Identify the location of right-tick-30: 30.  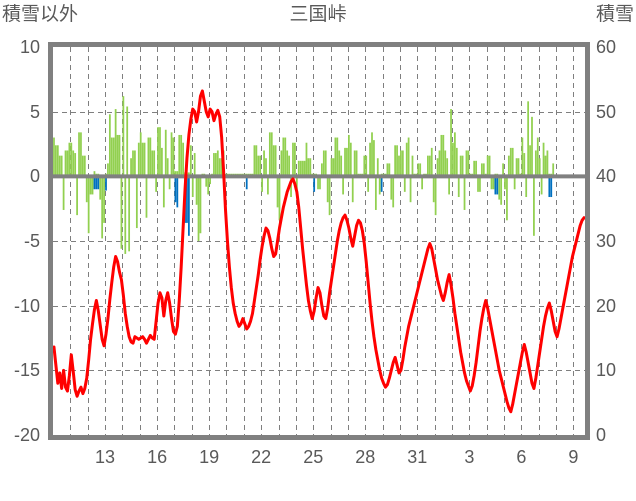
(606, 241).